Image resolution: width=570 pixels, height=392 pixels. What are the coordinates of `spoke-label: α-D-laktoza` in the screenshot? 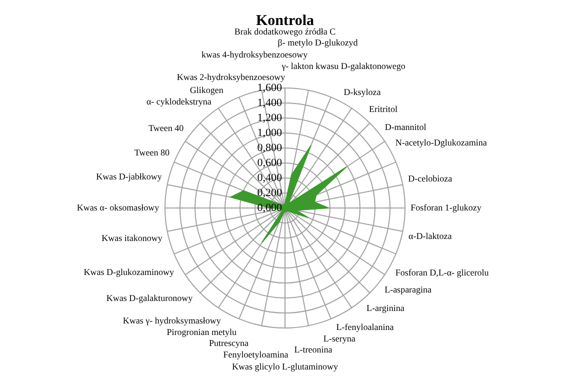 It's located at (430, 236).